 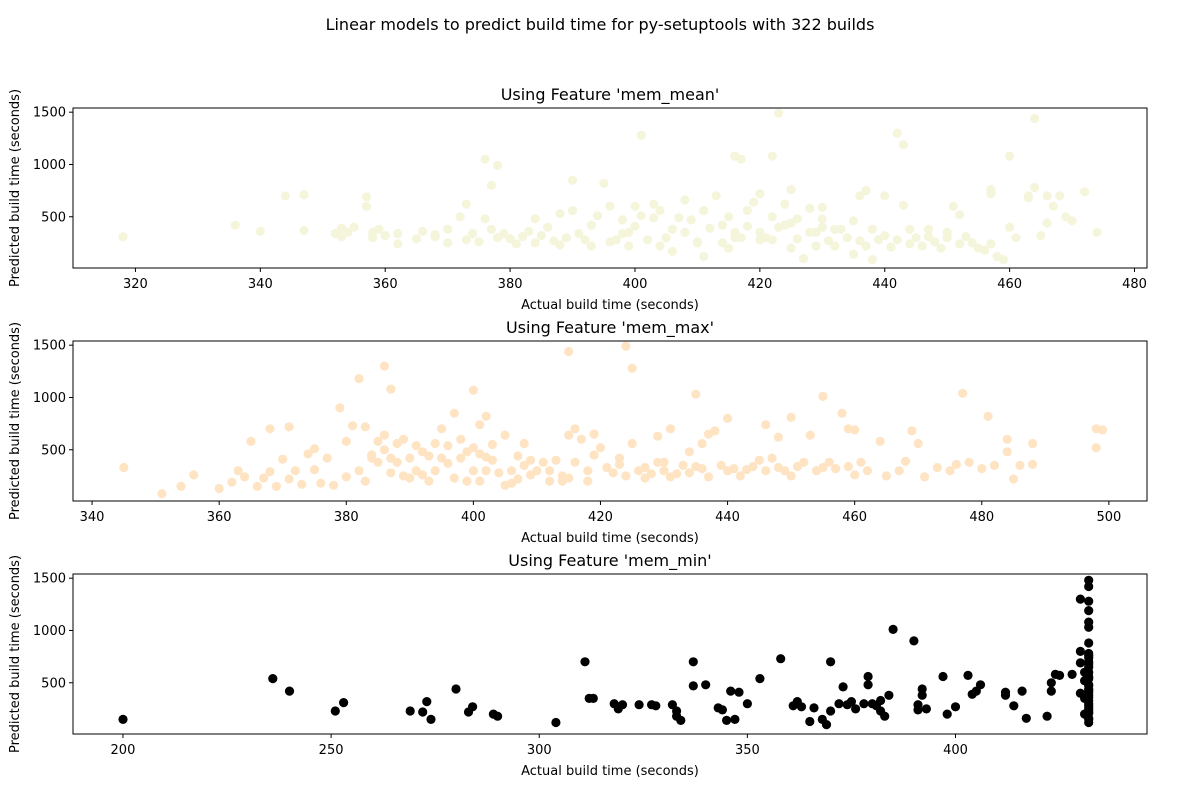 What do you see at coordinates (610, 328) in the screenshot?
I see `subplot-title: Using Feature 'mem_max'` at bounding box center [610, 328].